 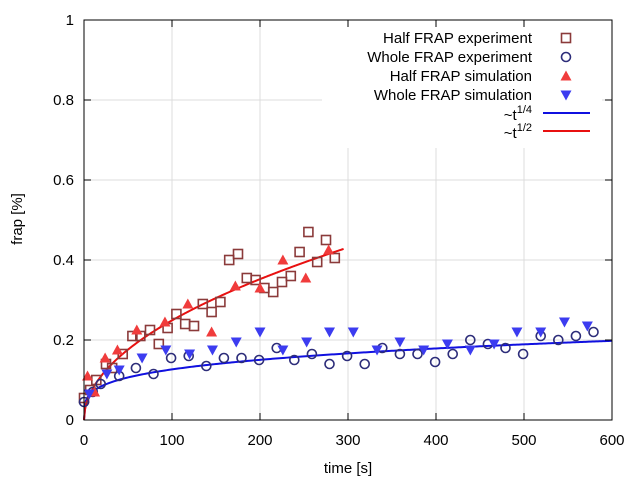 I want to click on legend-label: ~t1/4, so click(x=518, y=114).